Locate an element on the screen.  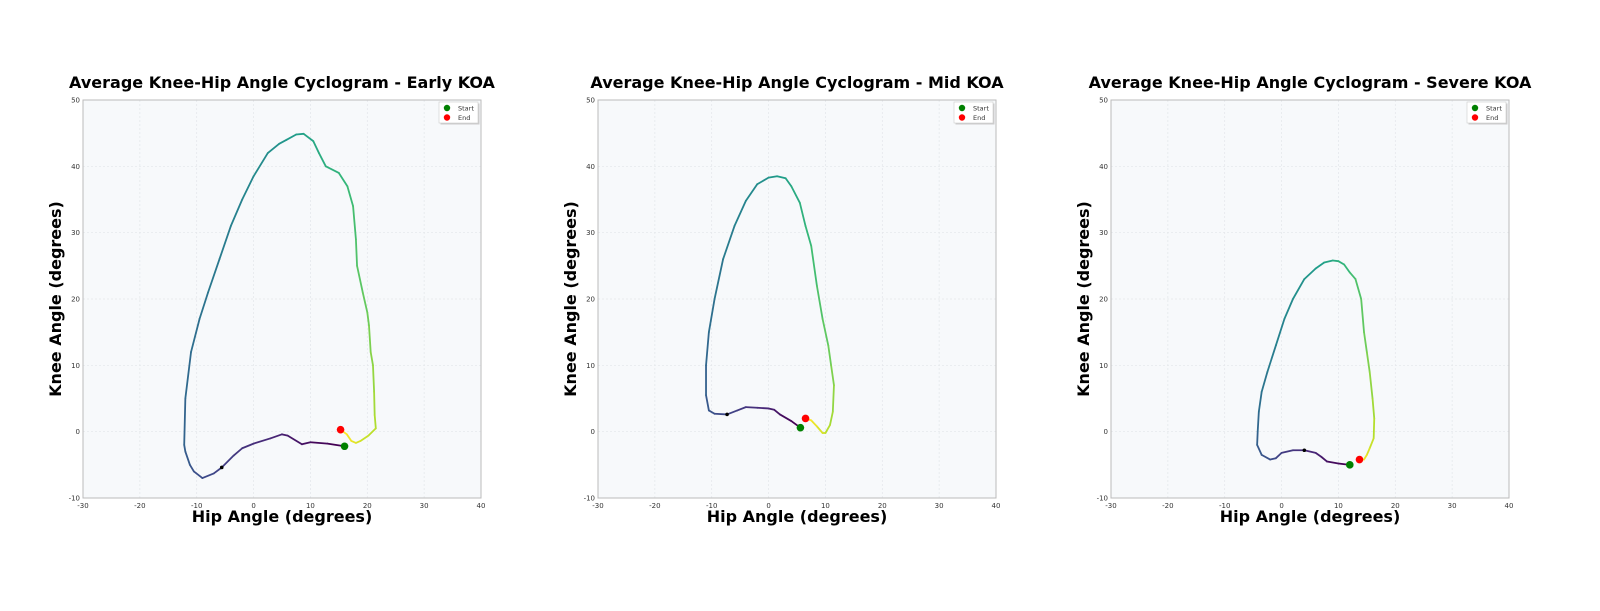
legend-start-marker is located at coordinates (962, 108).